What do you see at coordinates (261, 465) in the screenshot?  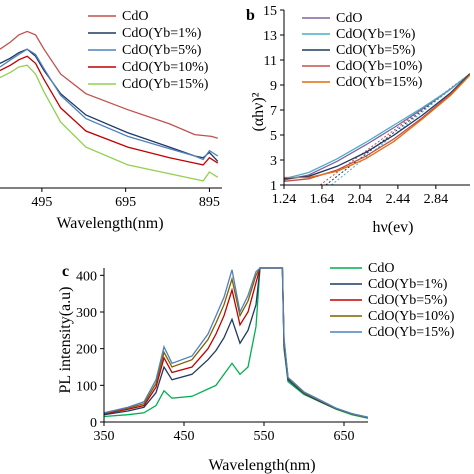 I see `panel-c-x-axis-title: Wavelength(nm)` at bounding box center [261, 465].